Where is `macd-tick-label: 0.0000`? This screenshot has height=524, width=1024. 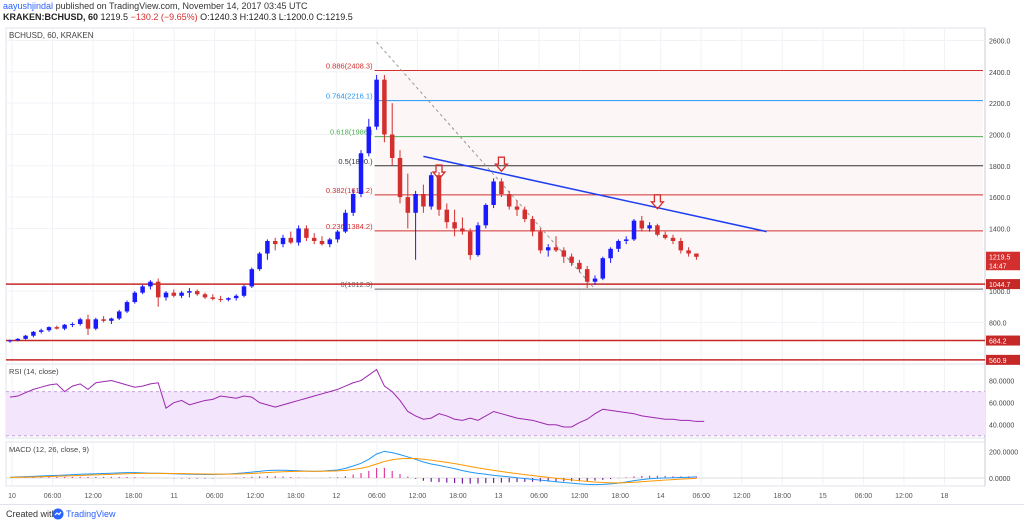 macd-tick-label: 0.0000 is located at coordinates (1000, 479).